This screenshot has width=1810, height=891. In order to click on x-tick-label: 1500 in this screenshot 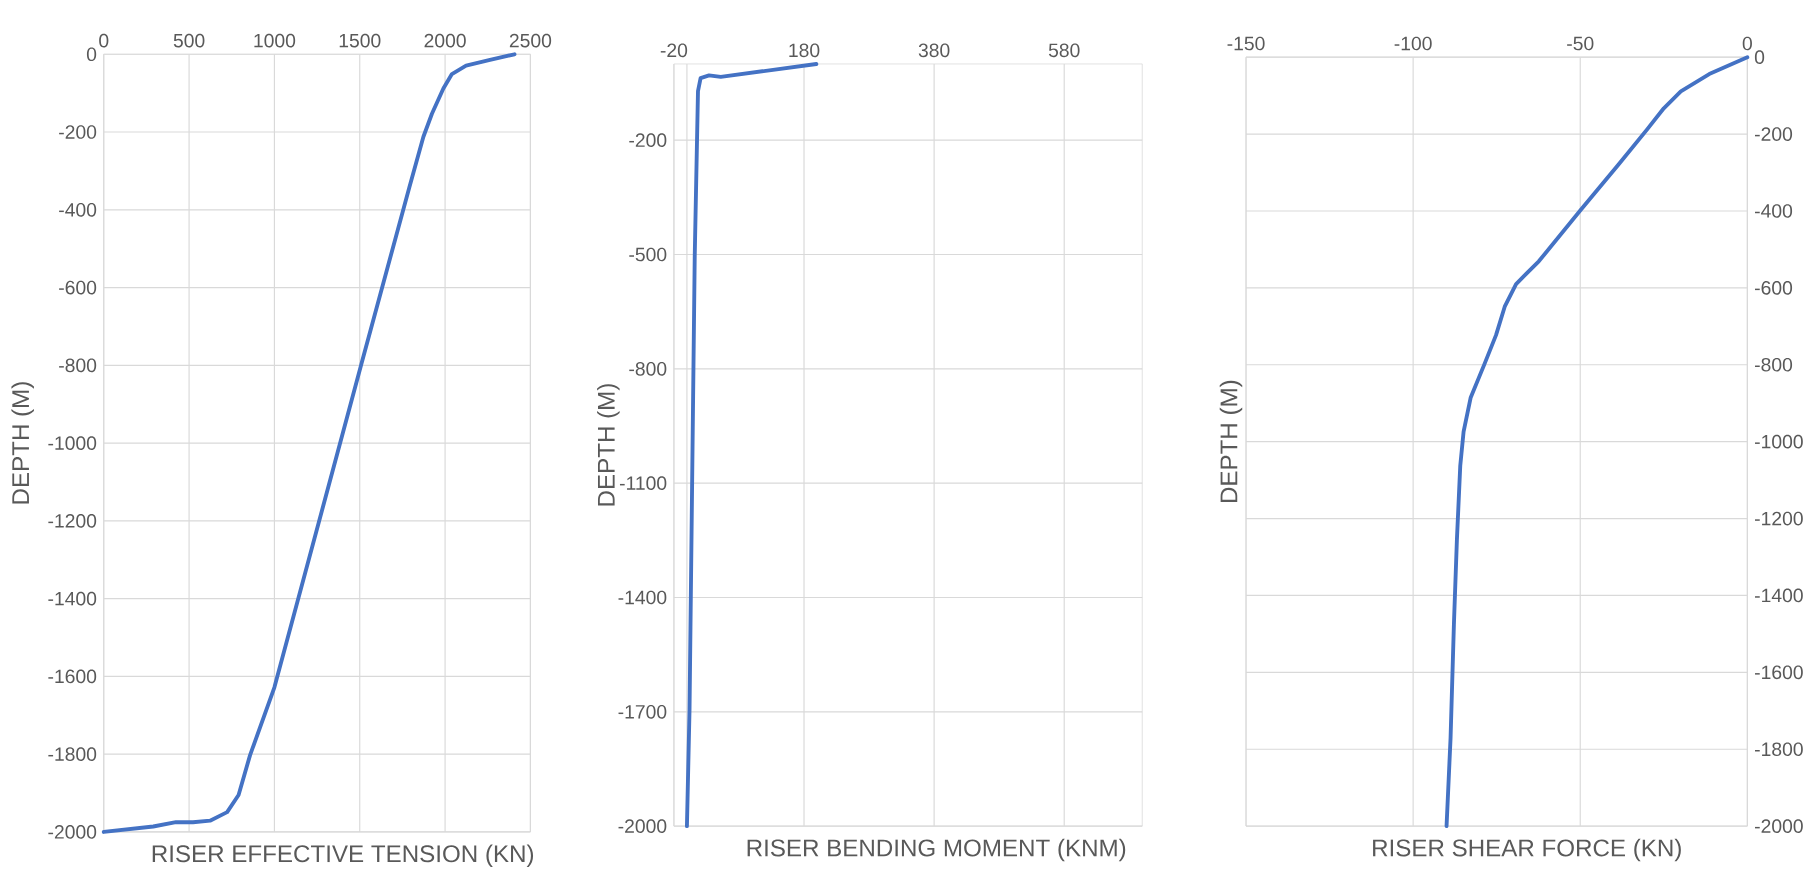, I will do `click(360, 40)`.